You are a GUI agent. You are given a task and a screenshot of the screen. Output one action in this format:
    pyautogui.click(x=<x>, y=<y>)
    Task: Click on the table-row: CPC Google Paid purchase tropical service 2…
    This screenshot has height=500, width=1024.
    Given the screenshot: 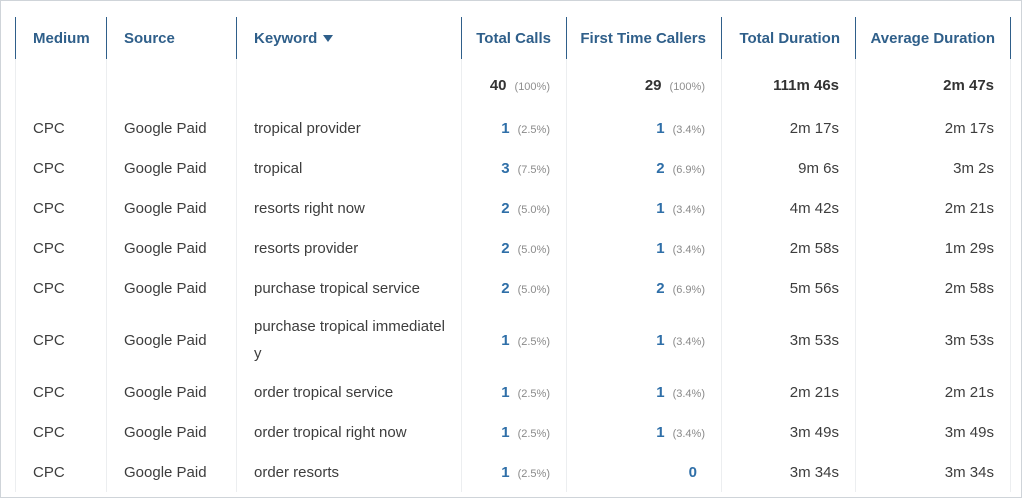 What is the action you would take?
    pyautogui.click(x=513, y=288)
    